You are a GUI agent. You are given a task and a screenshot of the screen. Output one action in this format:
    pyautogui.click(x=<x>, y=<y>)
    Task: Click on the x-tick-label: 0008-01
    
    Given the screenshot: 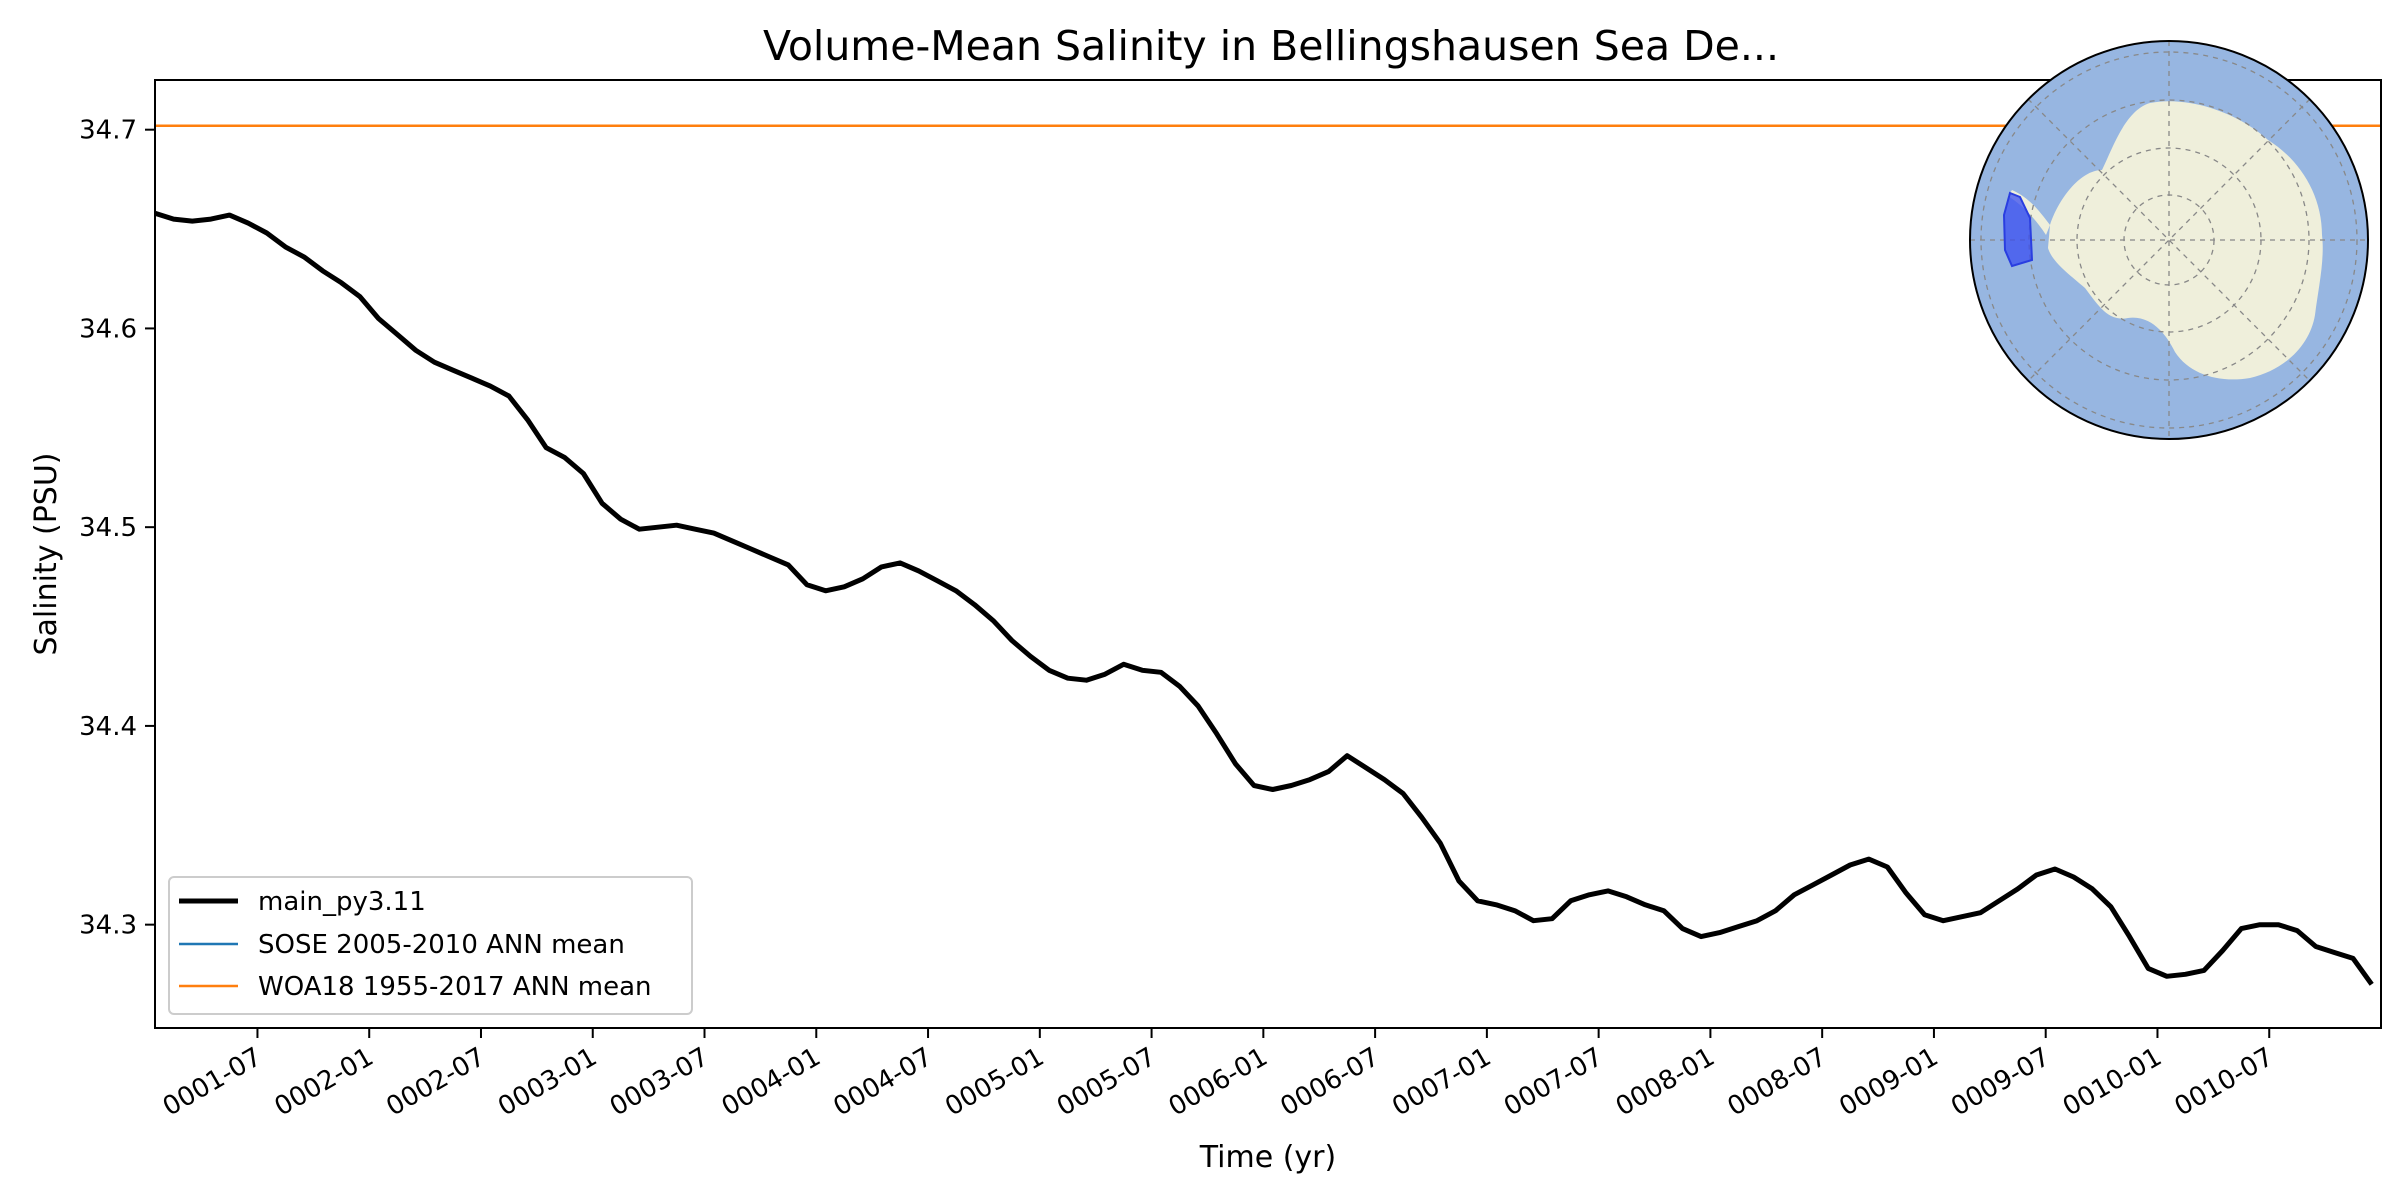 What is the action you would take?
    pyautogui.click(x=1665, y=1082)
    